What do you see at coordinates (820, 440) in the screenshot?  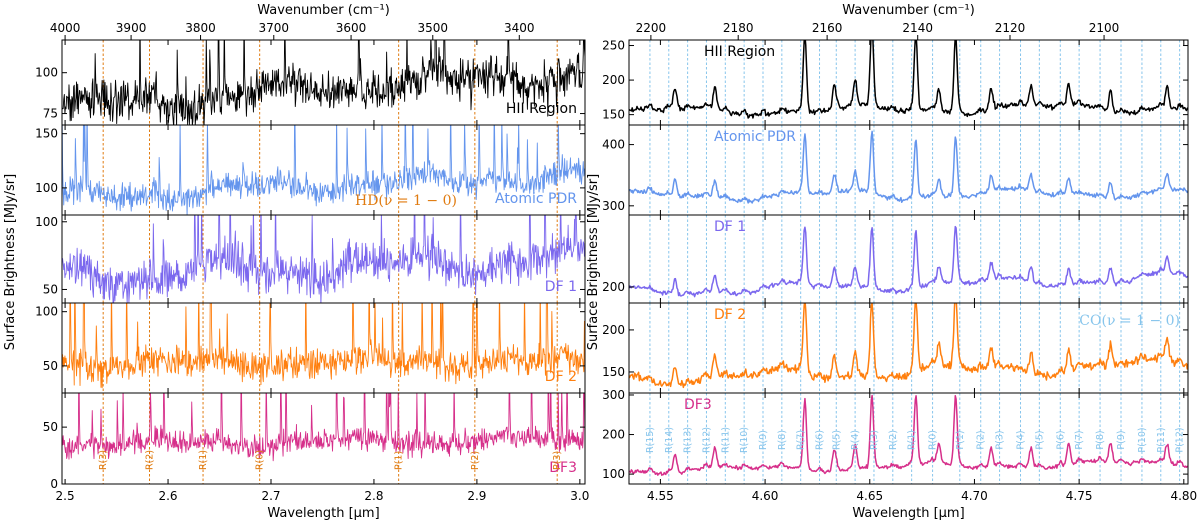 I see `marker-line-label: R(6)` at bounding box center [820, 440].